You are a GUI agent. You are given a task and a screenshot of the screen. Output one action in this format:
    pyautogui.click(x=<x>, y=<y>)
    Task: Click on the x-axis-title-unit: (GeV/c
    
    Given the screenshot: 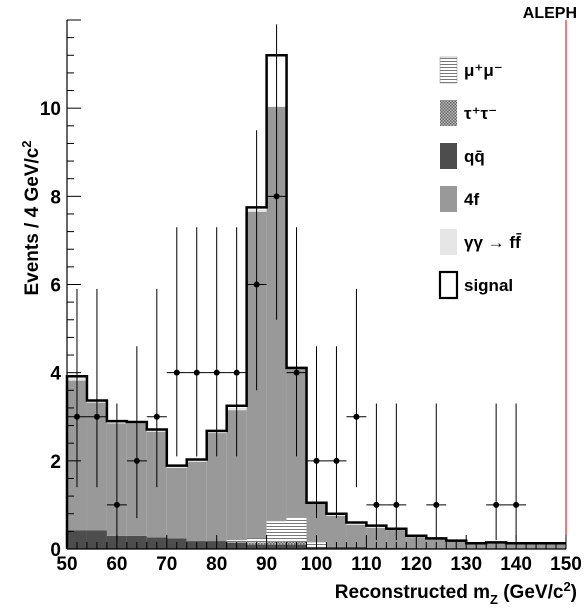 What is the action you would take?
    pyautogui.click(x=531, y=592)
    